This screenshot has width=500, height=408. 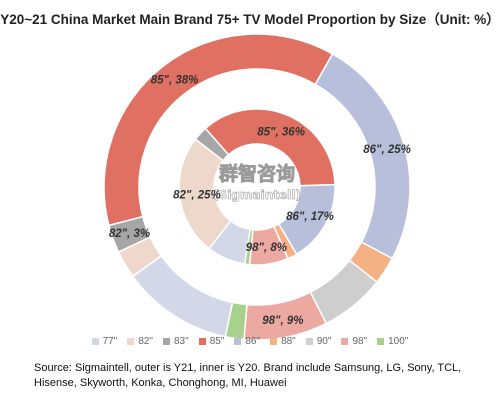 I want to click on watermark: 群智咨询 (Sigmaintell), so click(x=257, y=182).